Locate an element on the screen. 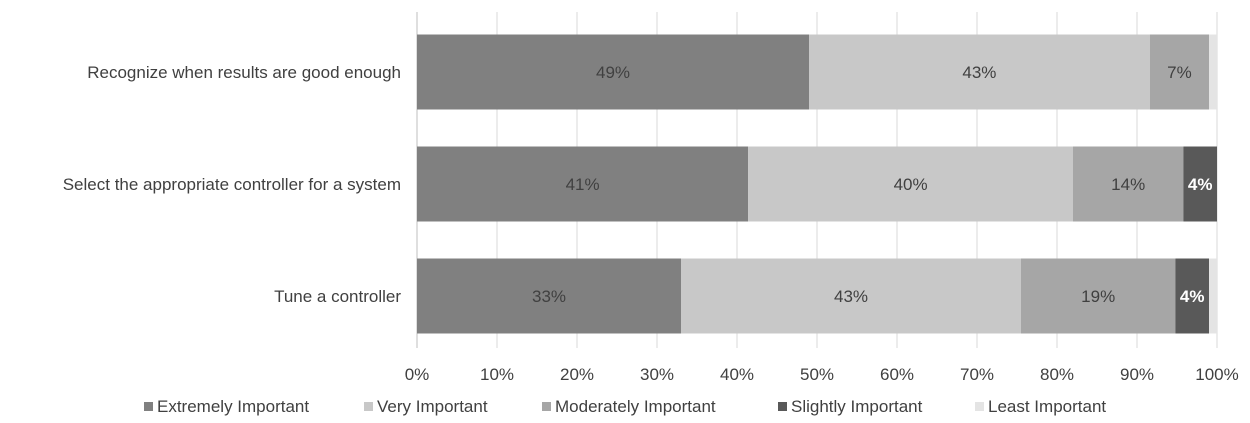 The height and width of the screenshot is (423, 1250). x-tick-label: 50% is located at coordinates (817, 374).